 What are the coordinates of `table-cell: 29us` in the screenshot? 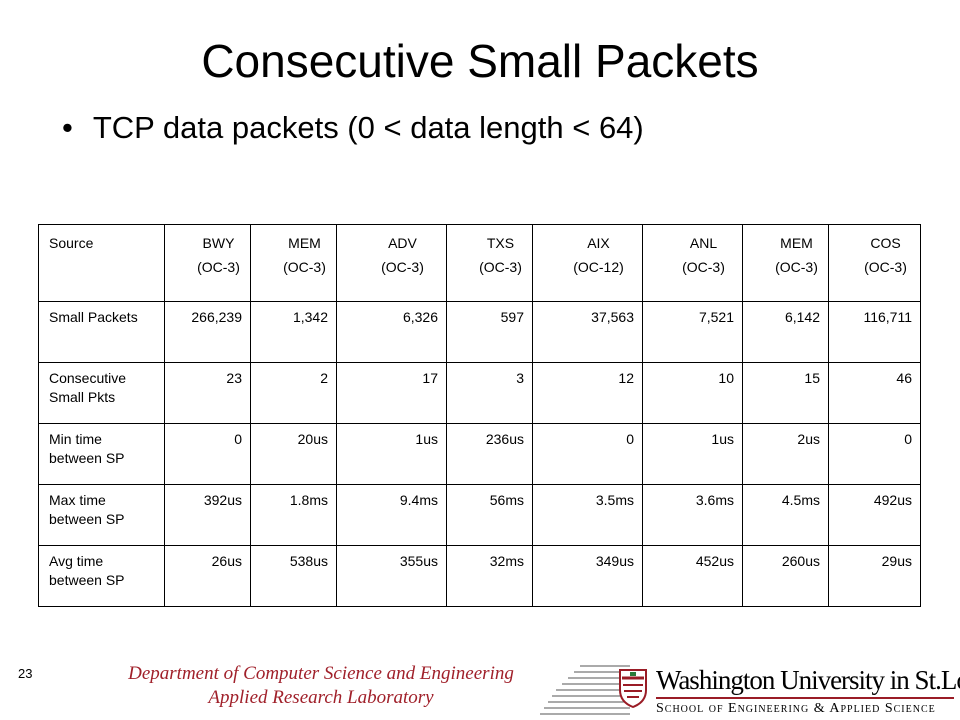 It's located at (874, 576).